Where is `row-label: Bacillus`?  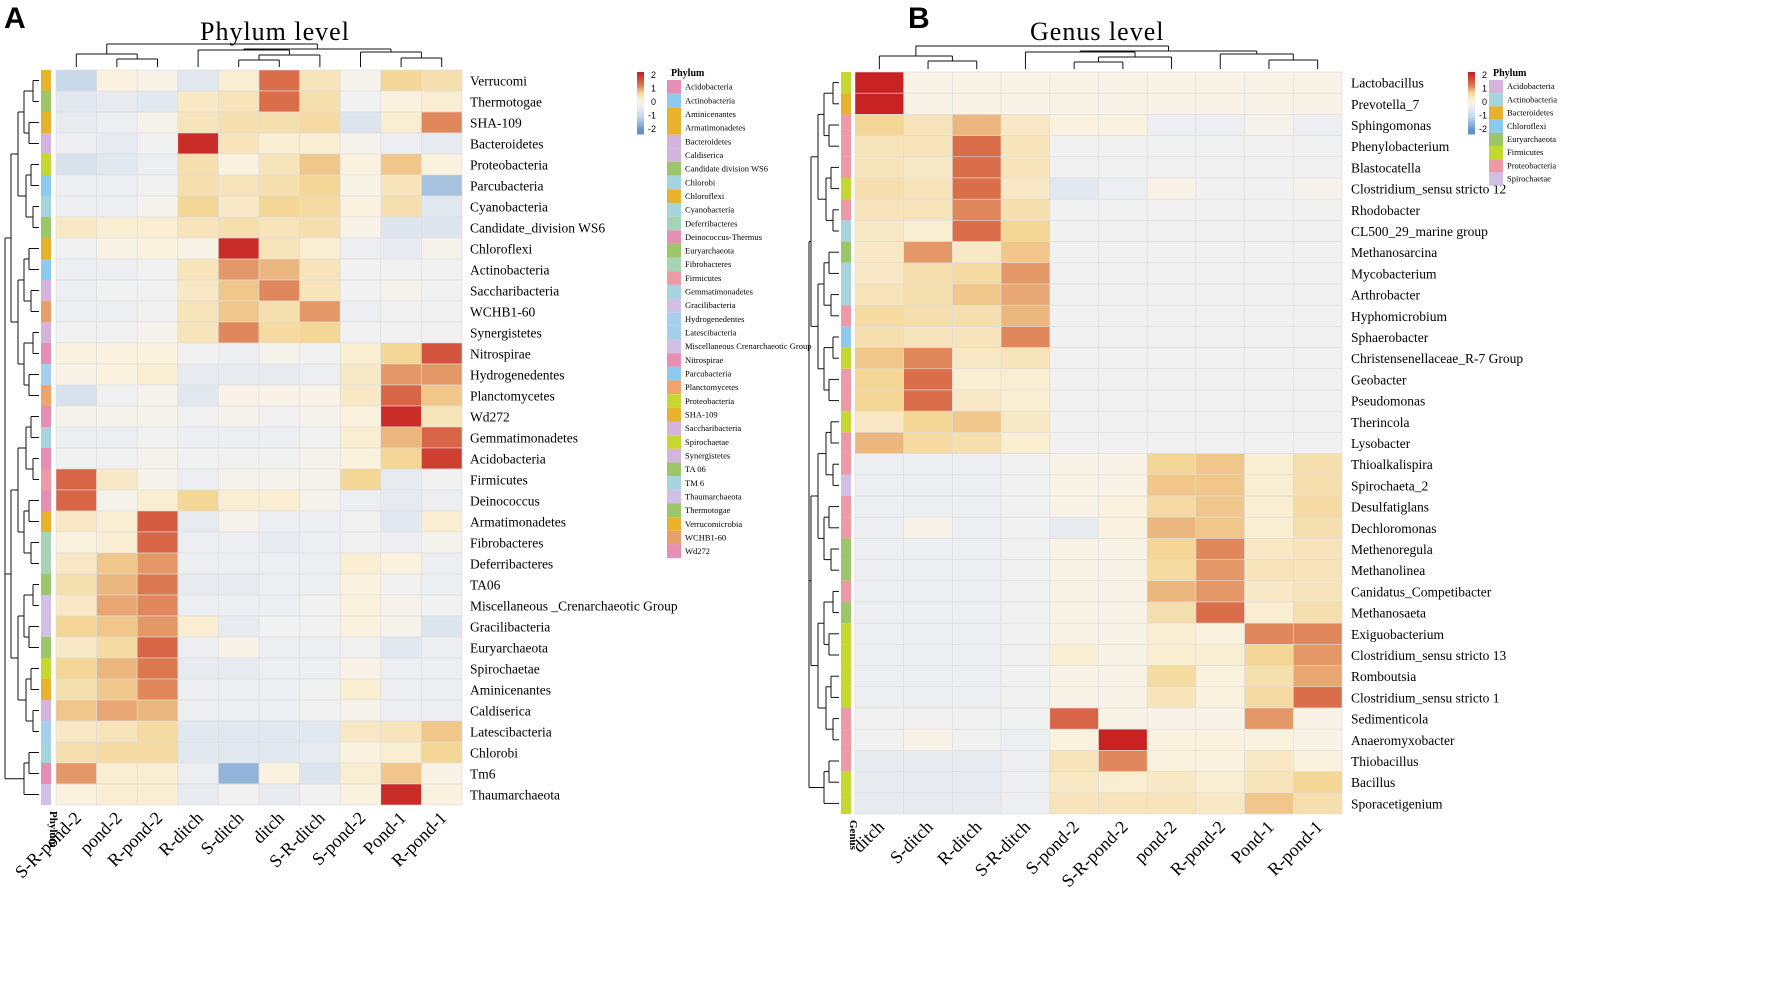
row-label: Bacillus is located at coordinates (1373, 782).